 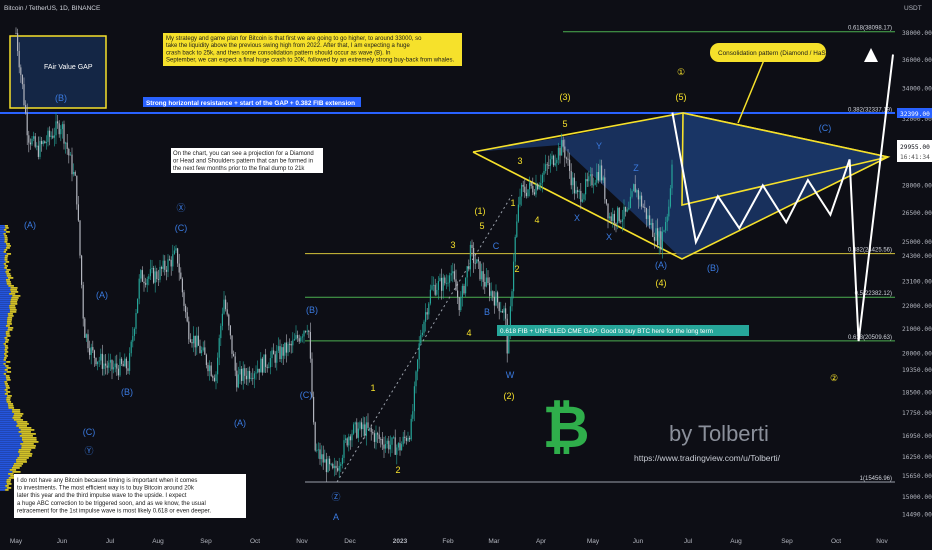 What do you see at coordinates (519, 161) in the screenshot?
I see `wave-label-yellow: 3` at bounding box center [519, 161].